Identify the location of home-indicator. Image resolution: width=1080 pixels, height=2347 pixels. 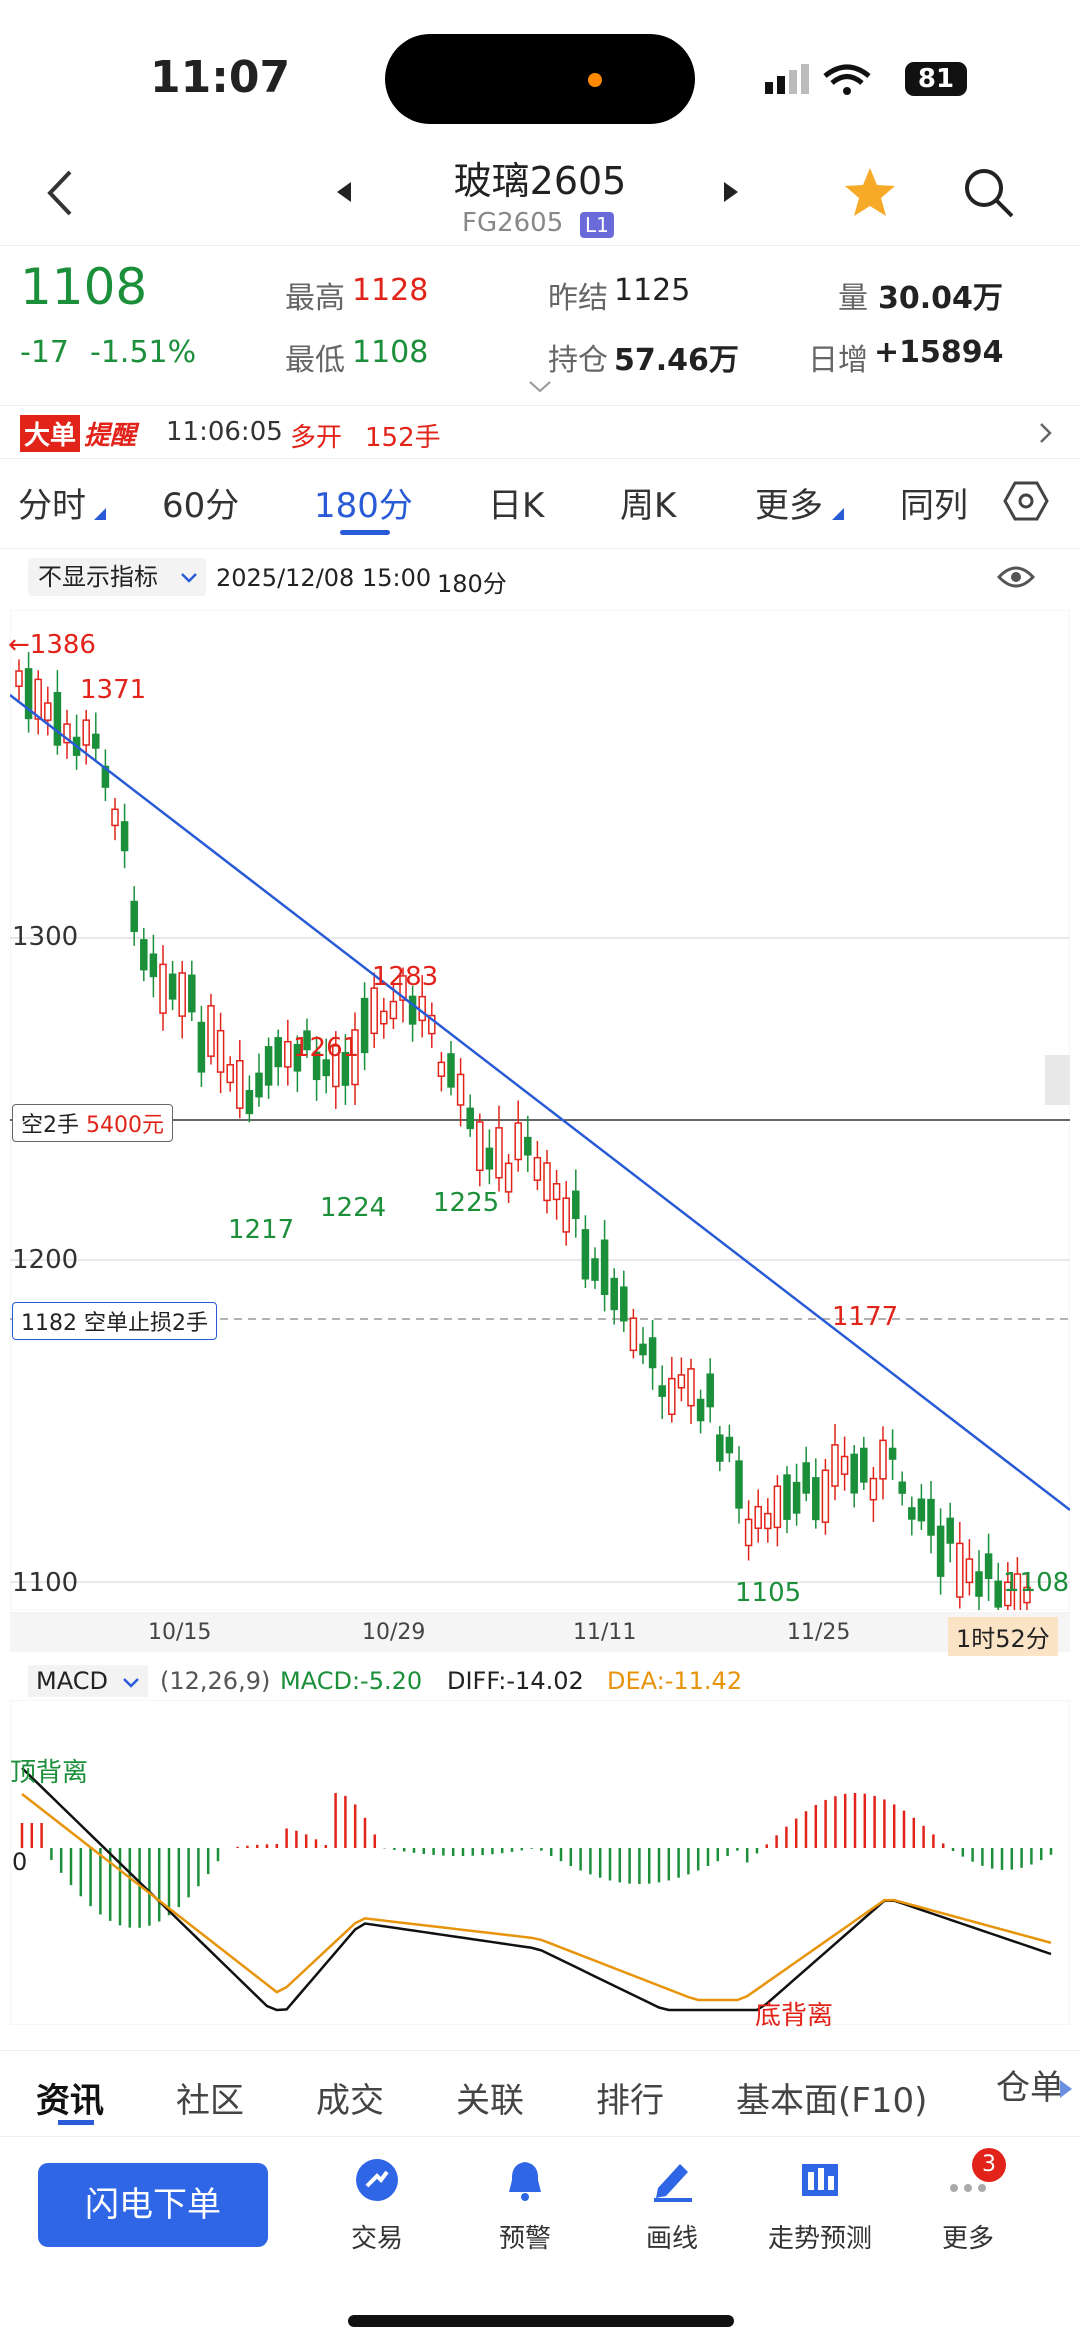
(541, 2321).